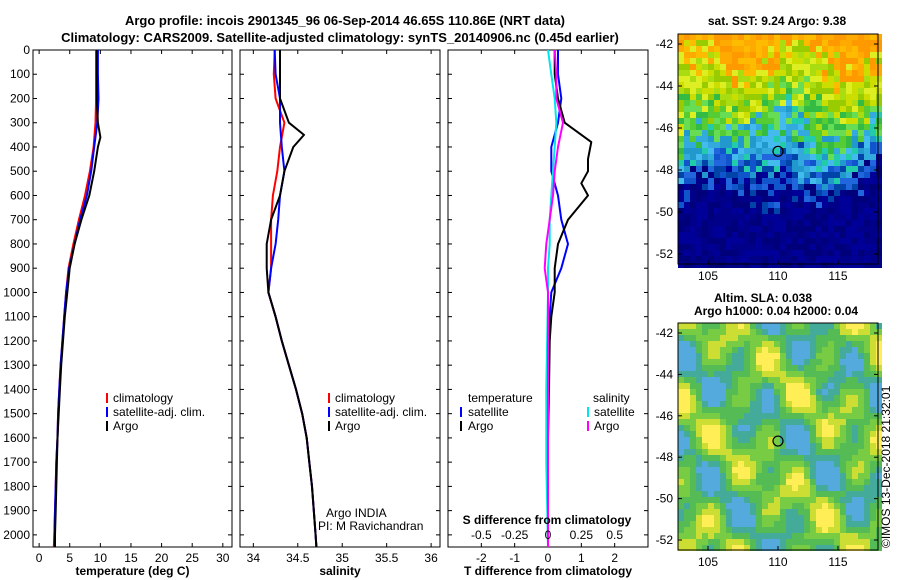  What do you see at coordinates (254, 558) in the screenshot?
I see `x-tick-label: 34` at bounding box center [254, 558].